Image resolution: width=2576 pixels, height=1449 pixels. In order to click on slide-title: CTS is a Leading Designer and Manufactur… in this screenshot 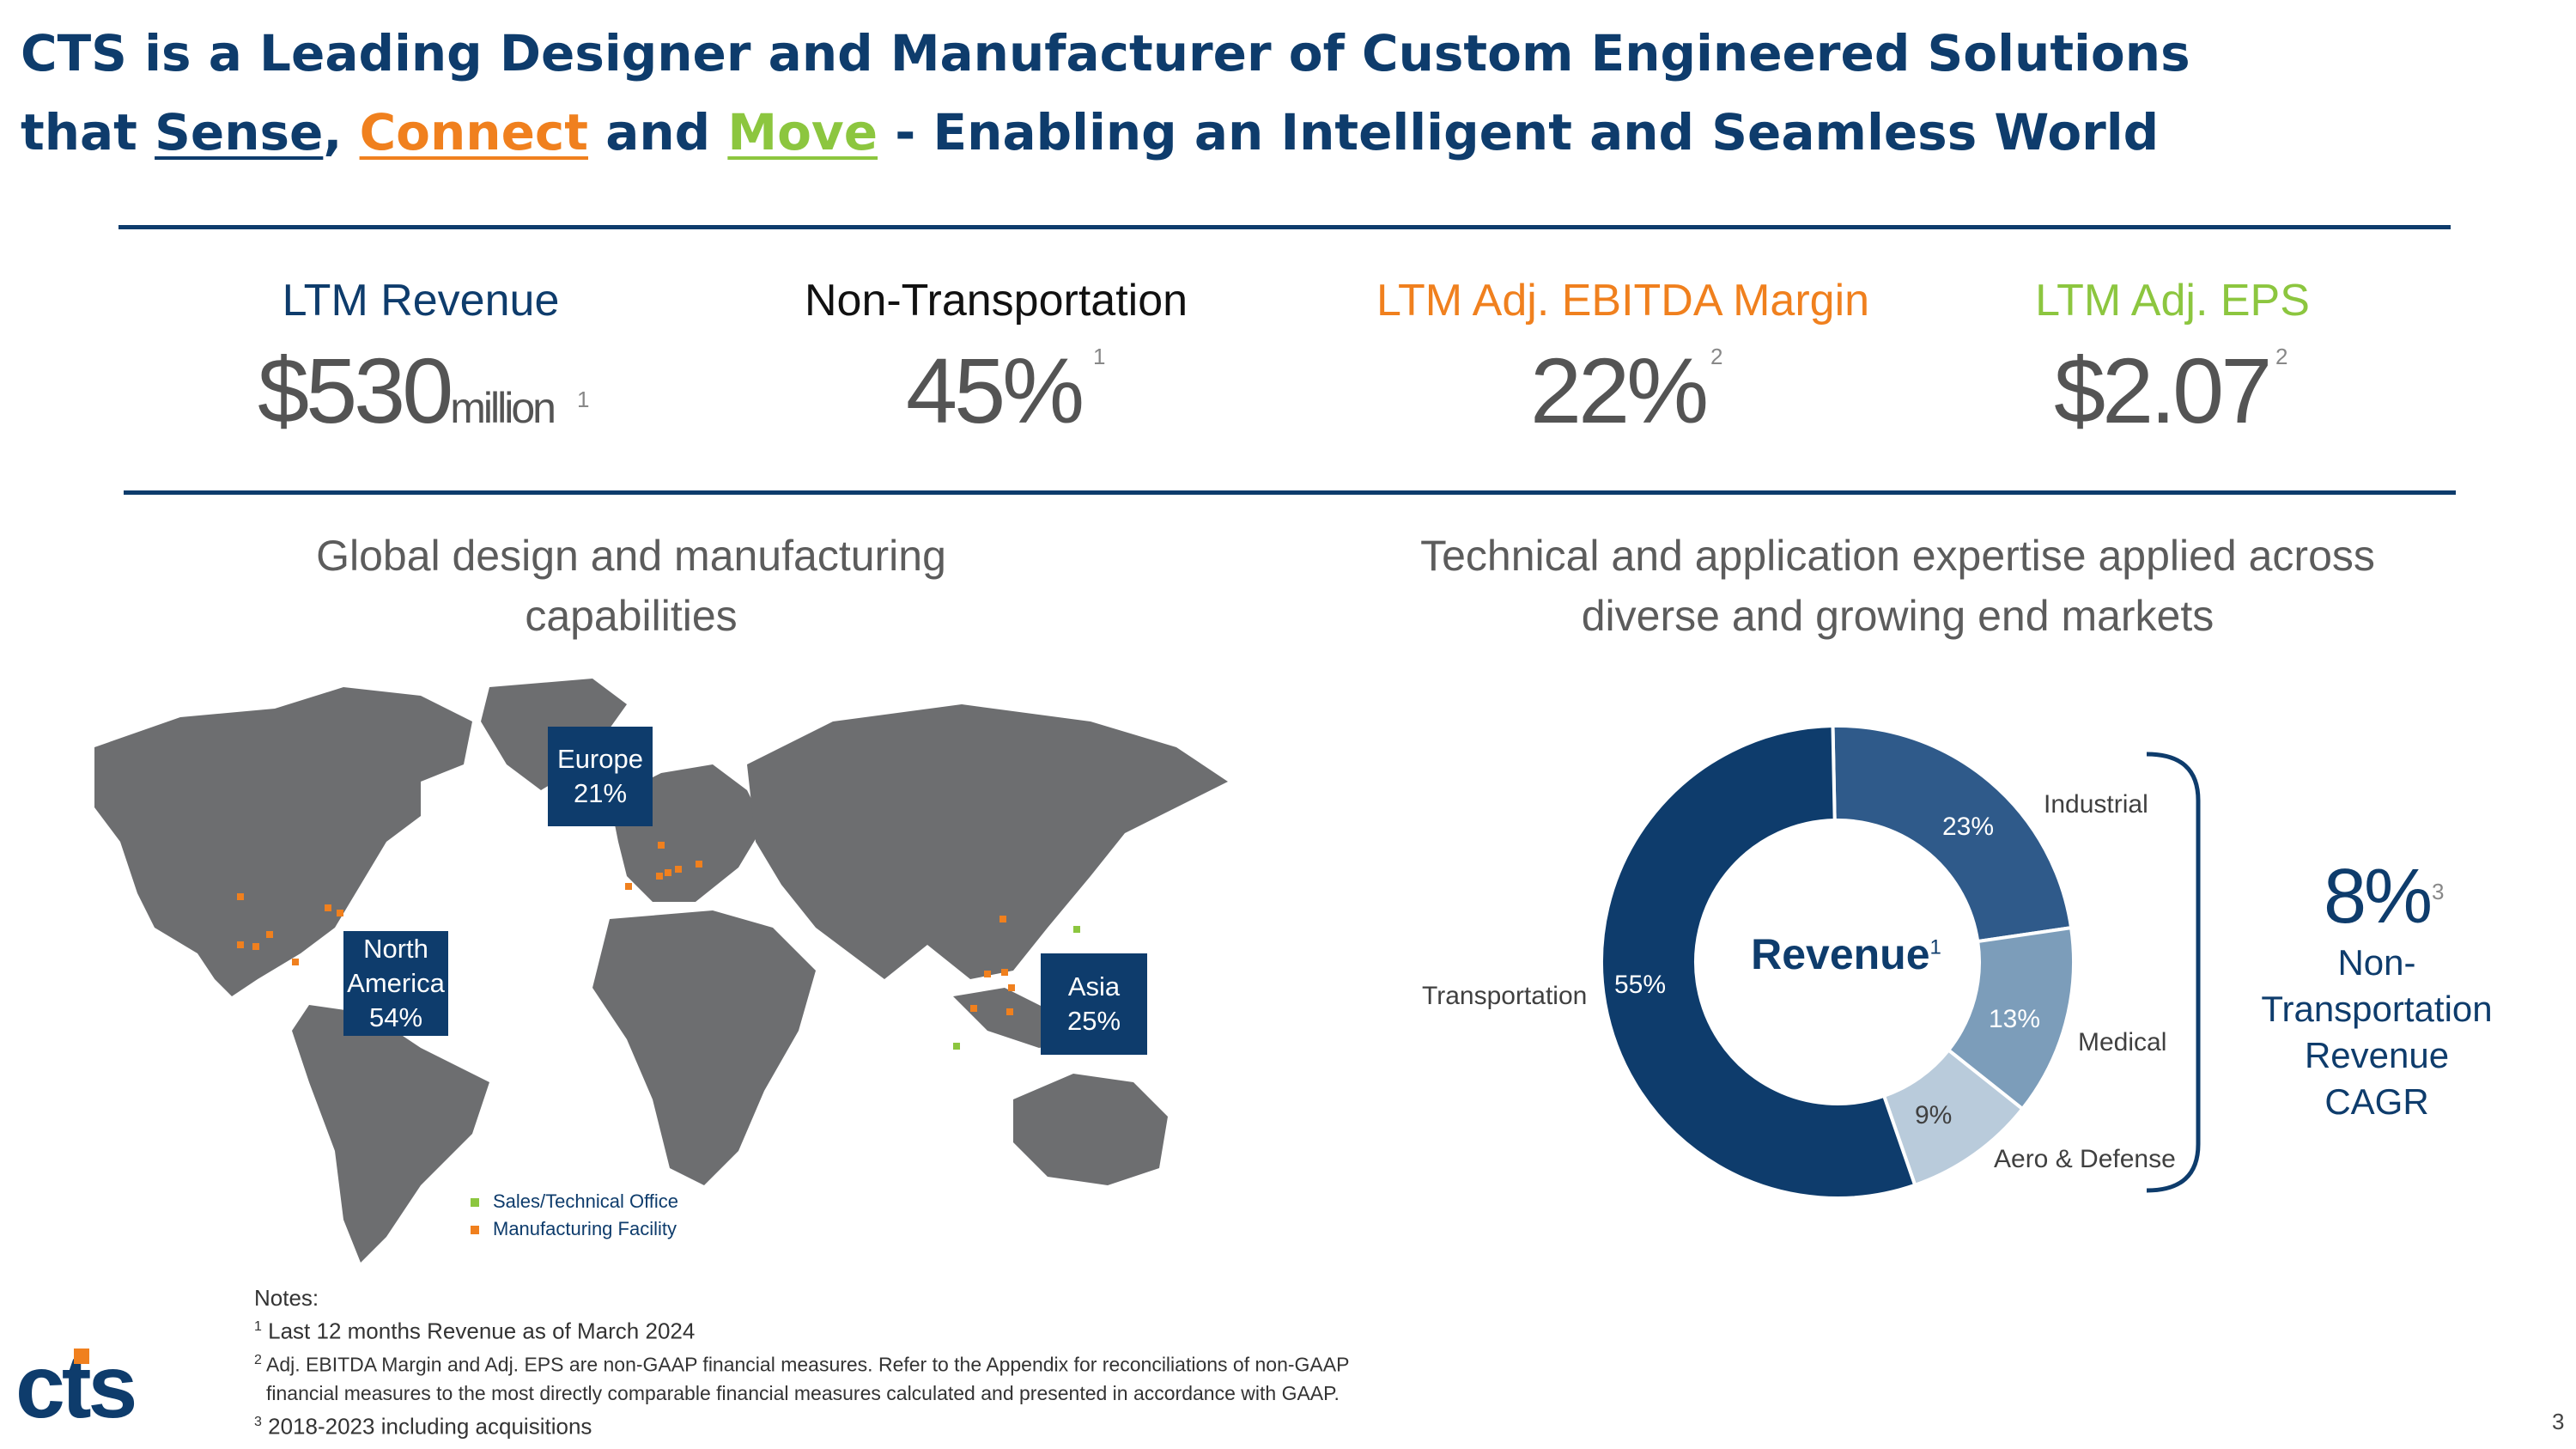, I will do `click(1105, 93)`.